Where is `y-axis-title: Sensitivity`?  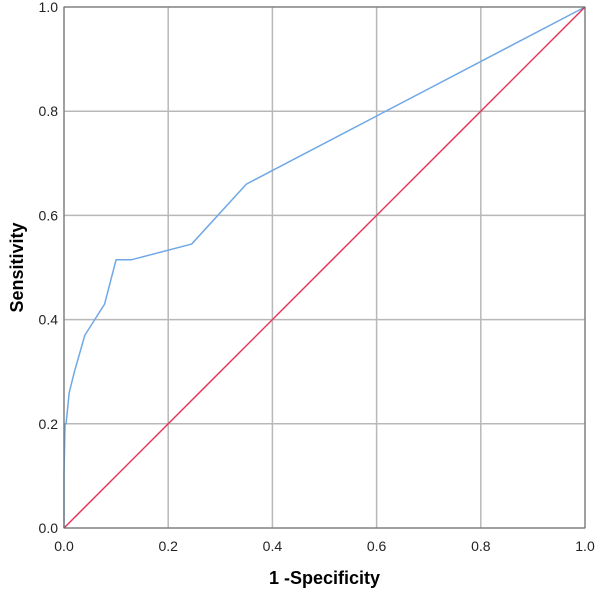 y-axis-title: Sensitivity is located at coordinates (17, 267).